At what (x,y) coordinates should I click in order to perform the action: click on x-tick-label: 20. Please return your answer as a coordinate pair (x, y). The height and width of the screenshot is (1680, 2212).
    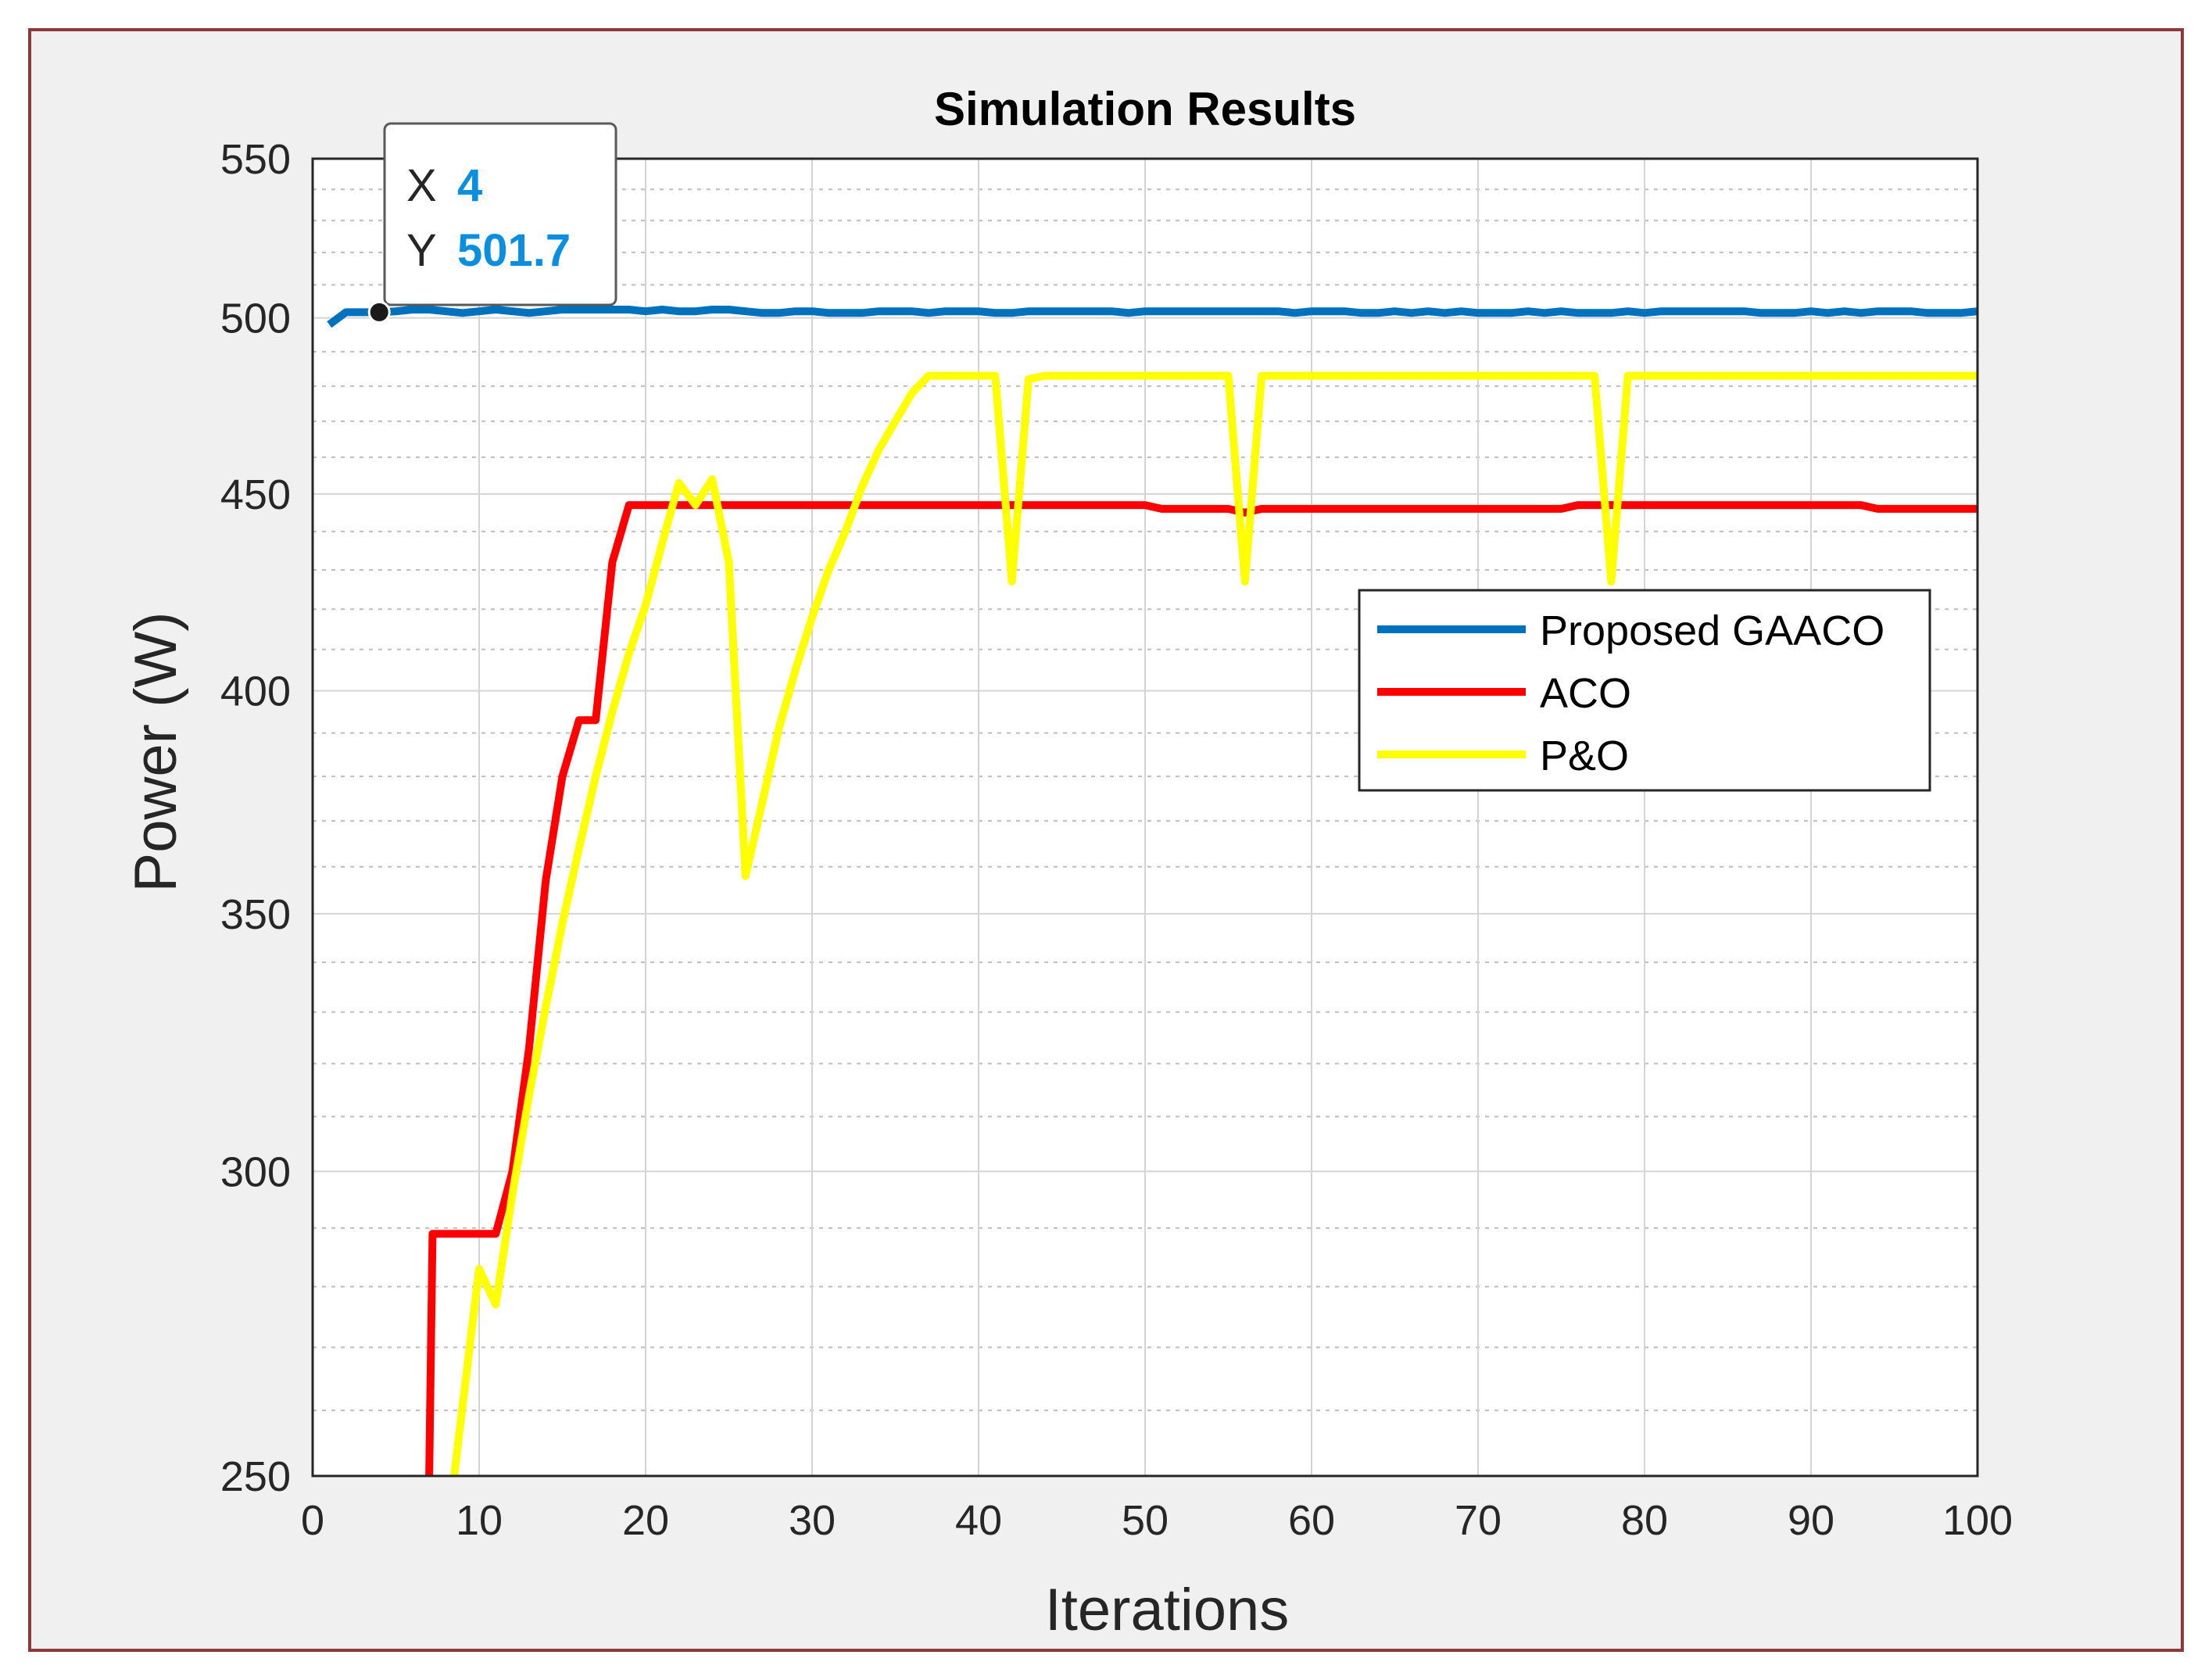
    Looking at the image, I should click on (645, 1520).